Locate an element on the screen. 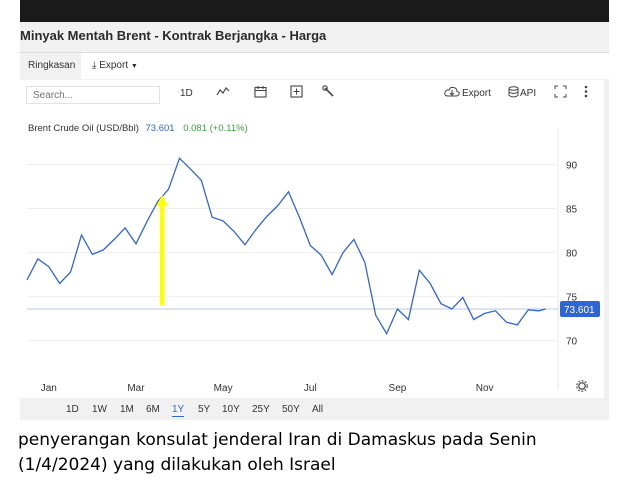 The height and width of the screenshot is (482, 619). download-icon: ⤓ is located at coordinates (94, 65).